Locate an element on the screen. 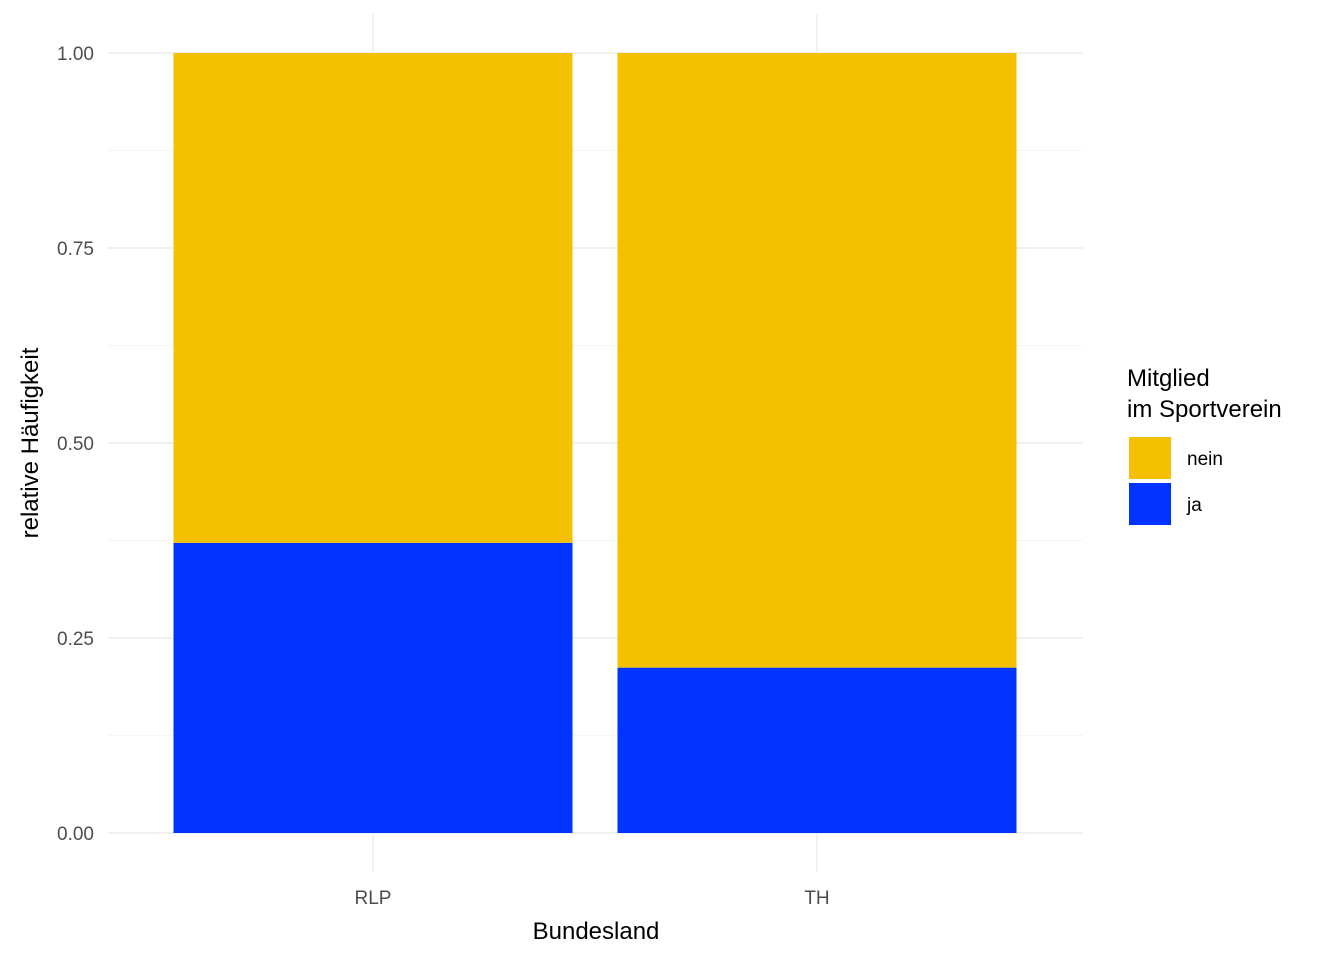 The width and height of the screenshot is (1344, 960). x-axis-ticks: RLP TH is located at coordinates (592, 898).